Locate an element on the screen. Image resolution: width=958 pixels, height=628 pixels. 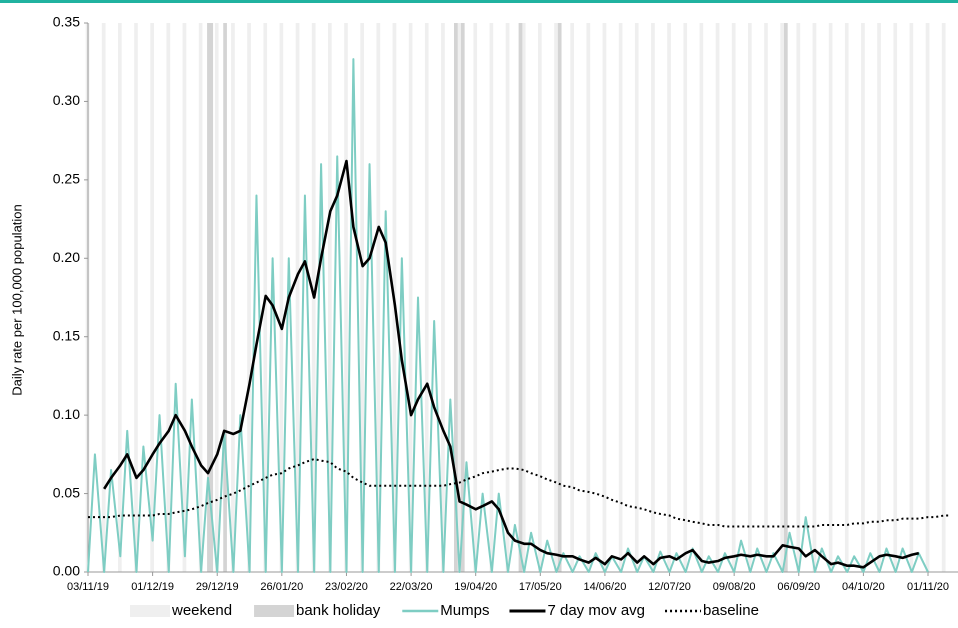
y-tick-label: 0.00 is located at coordinates (66, 571).